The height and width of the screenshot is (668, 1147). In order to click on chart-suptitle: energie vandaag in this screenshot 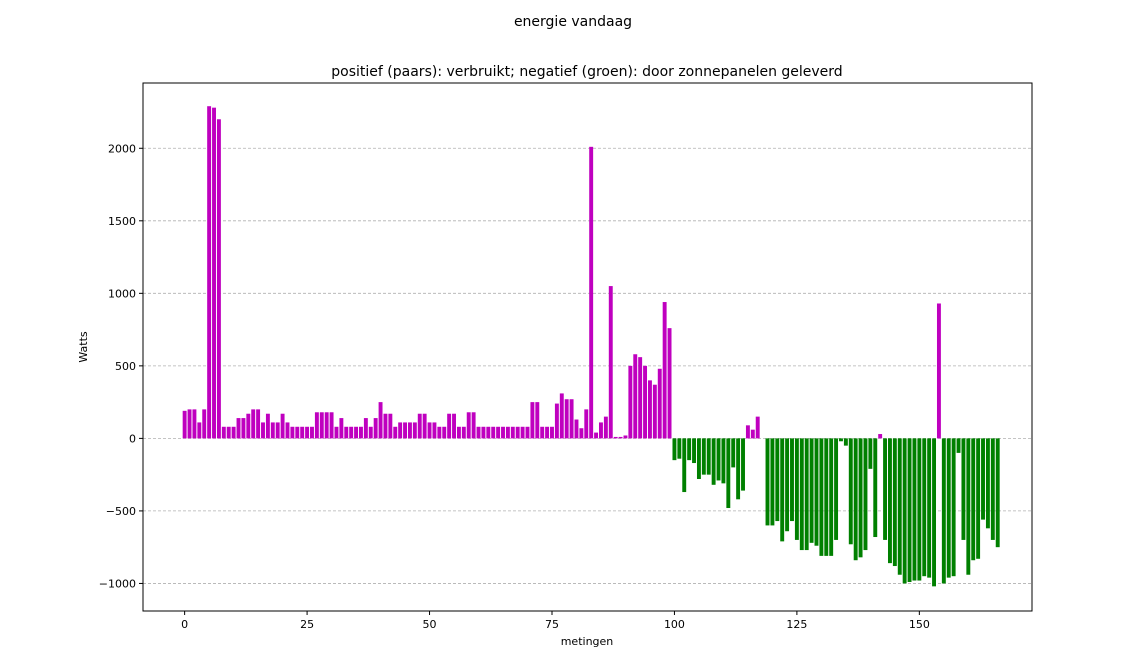, I will do `click(573, 22)`.